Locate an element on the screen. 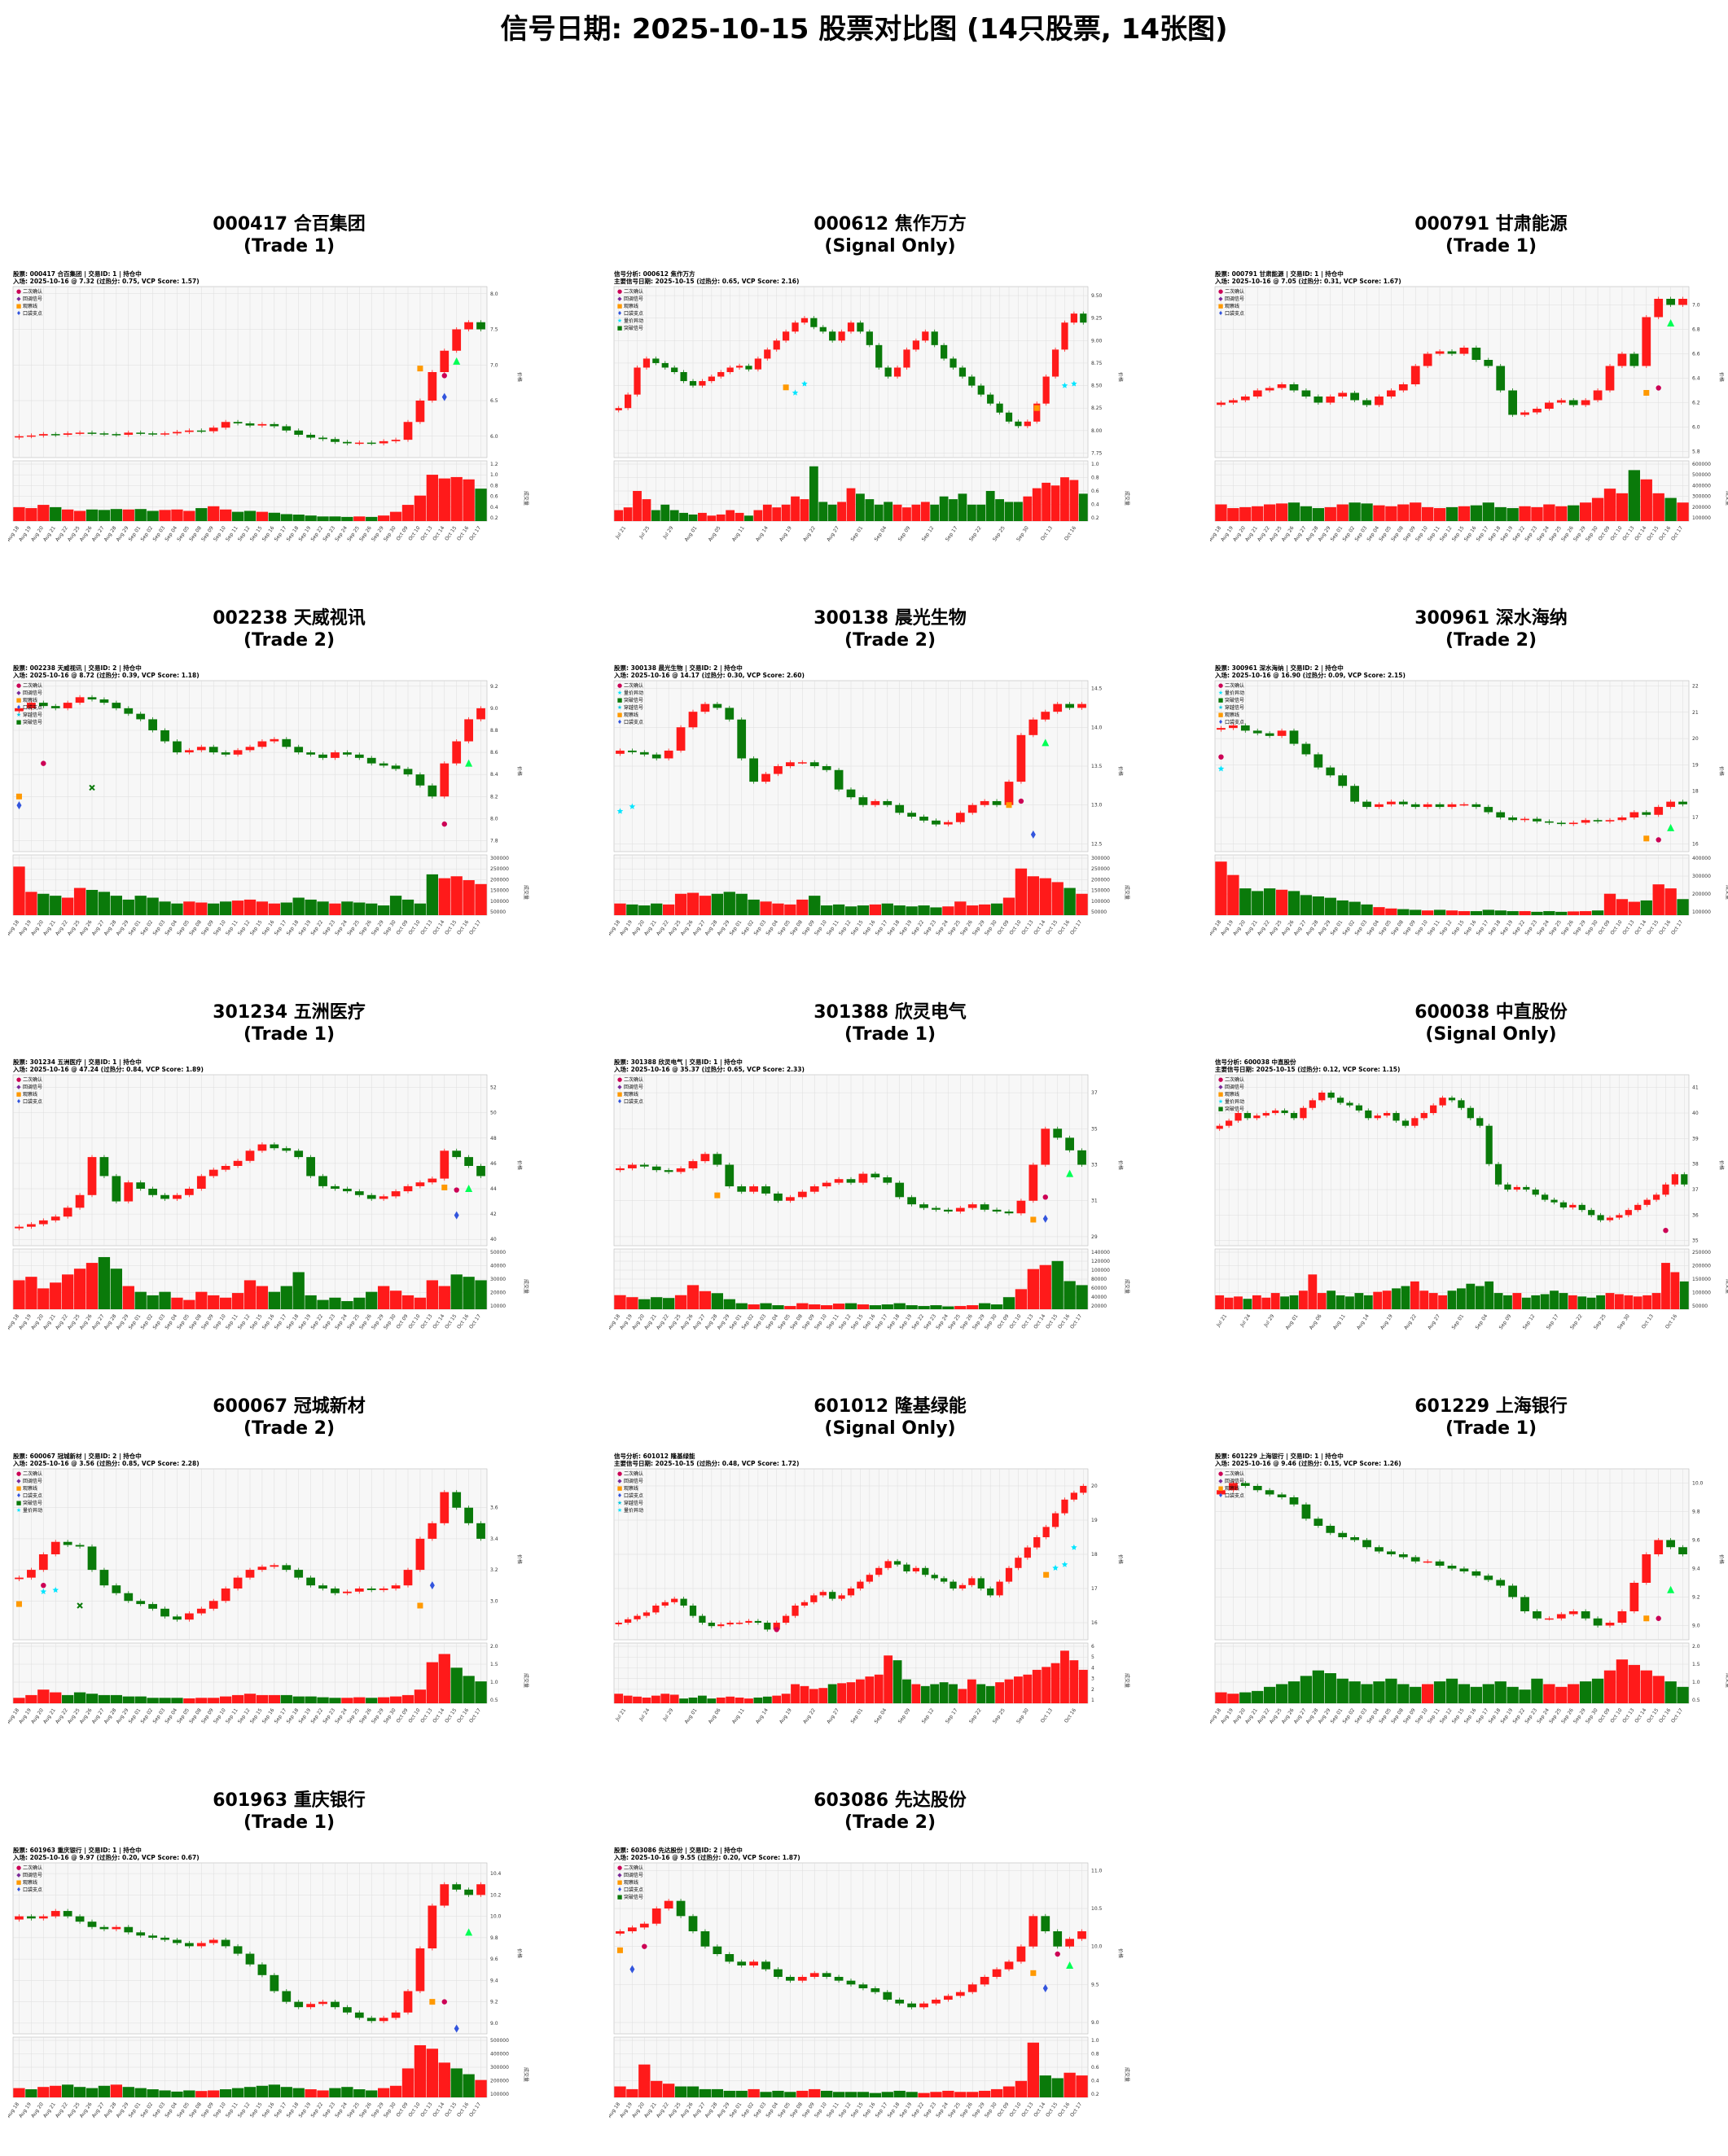  y-tick-label: 9.00 is located at coordinates (1097, 341).